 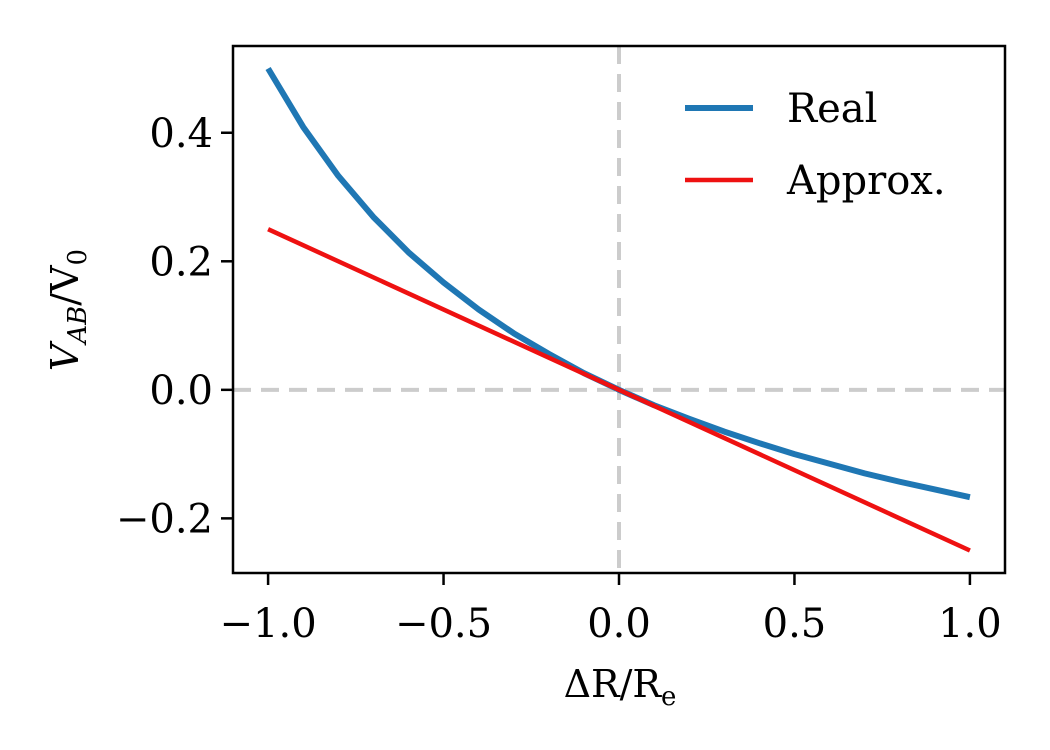 What do you see at coordinates (268, 624) in the screenshot?
I see `x-tick-label: −1.0` at bounding box center [268, 624].